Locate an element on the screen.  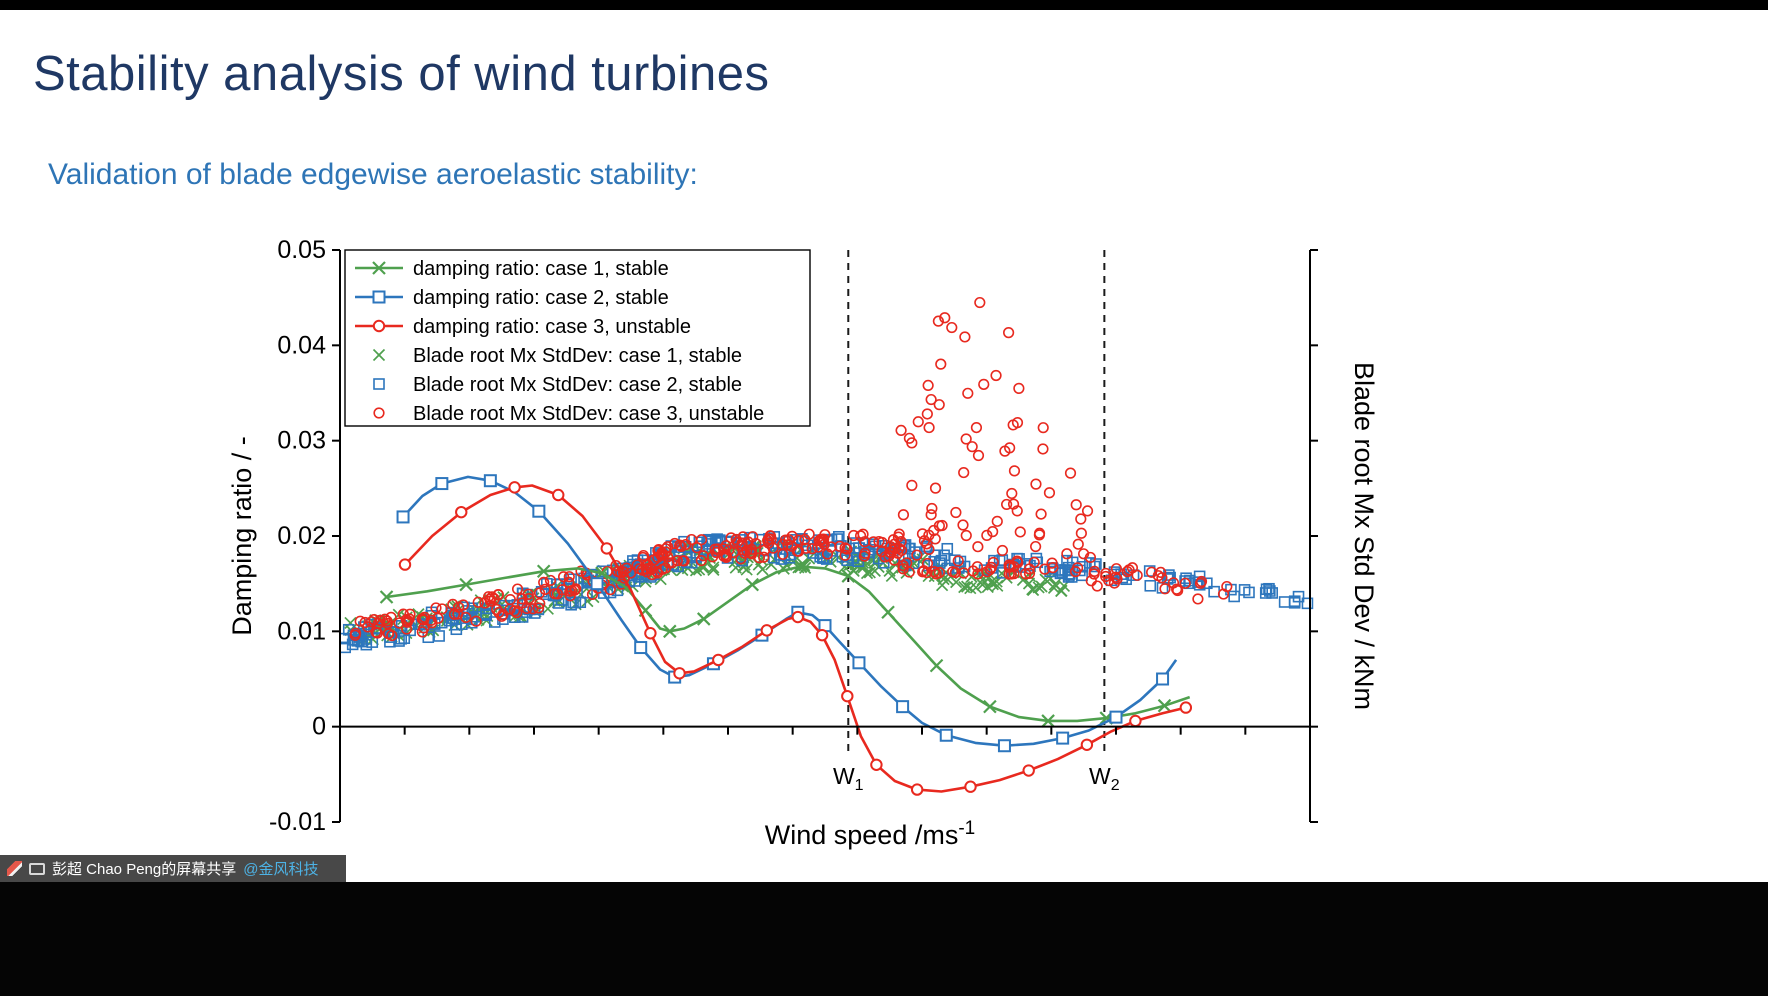
legend-label: damping ratio: case 2, stable is located at coordinates (541, 298).